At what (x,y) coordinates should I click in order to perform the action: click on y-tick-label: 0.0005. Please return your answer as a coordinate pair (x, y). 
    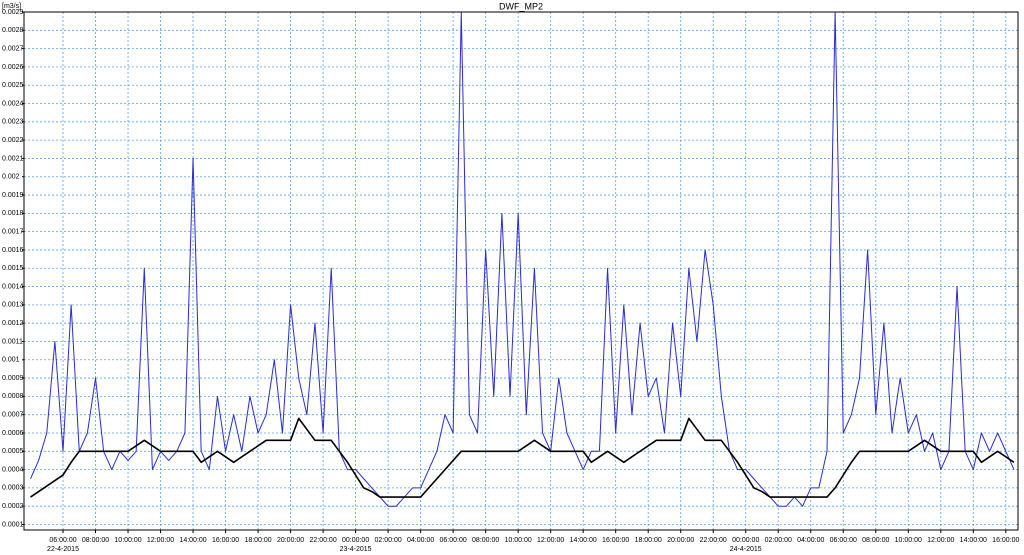
    Looking at the image, I should click on (13, 451).